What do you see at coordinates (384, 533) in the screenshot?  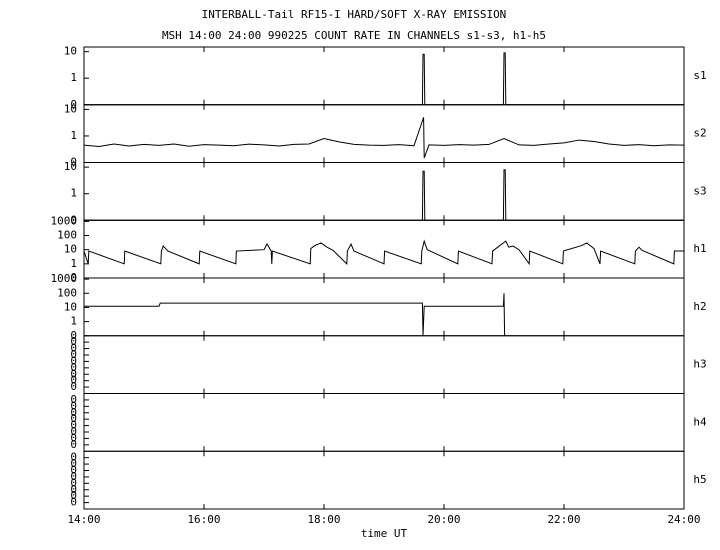 I see `x-axis-label: time UT` at bounding box center [384, 533].